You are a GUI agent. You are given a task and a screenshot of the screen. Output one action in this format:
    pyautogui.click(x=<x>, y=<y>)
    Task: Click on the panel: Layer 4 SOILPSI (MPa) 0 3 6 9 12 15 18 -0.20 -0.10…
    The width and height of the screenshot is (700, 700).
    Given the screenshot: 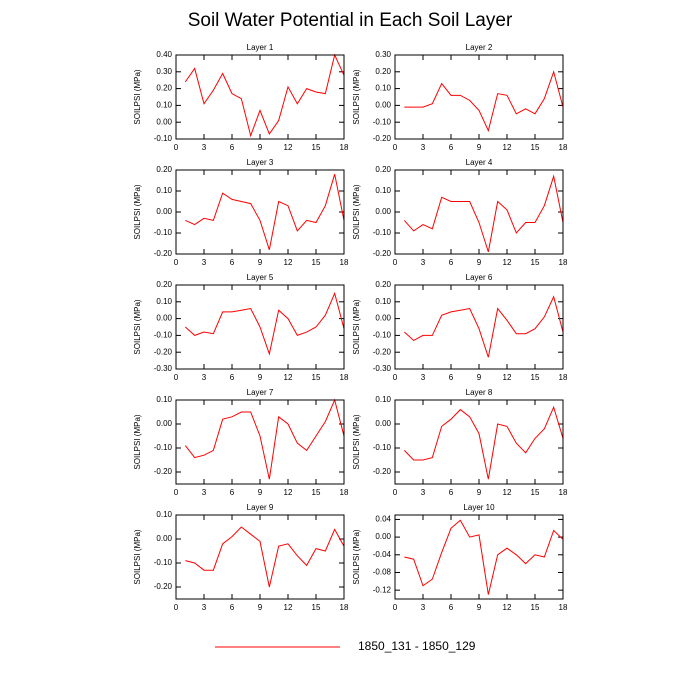 What is the action you would take?
    pyautogui.click(x=460, y=212)
    